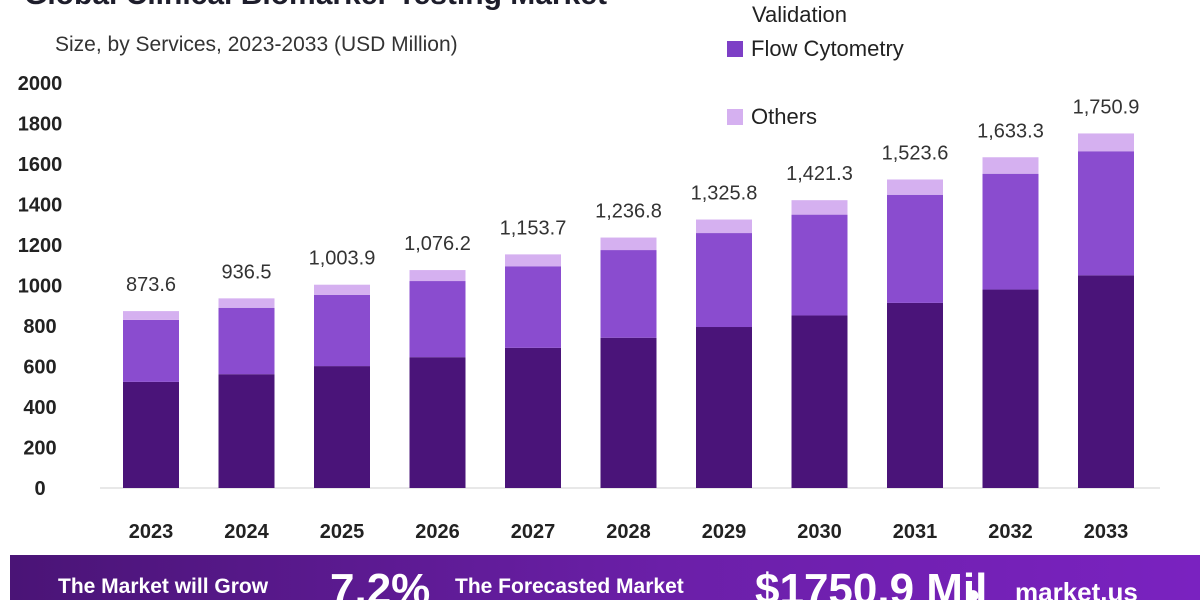 The width and height of the screenshot is (1200, 600). I want to click on legend-label-others: Others, so click(784, 116).